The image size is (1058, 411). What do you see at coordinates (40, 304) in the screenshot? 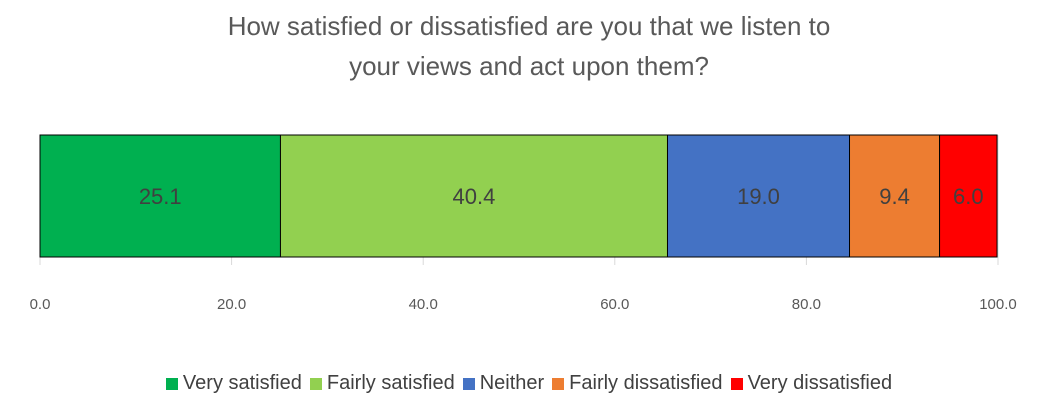
I see `x-tick-label: 0.0` at bounding box center [40, 304].